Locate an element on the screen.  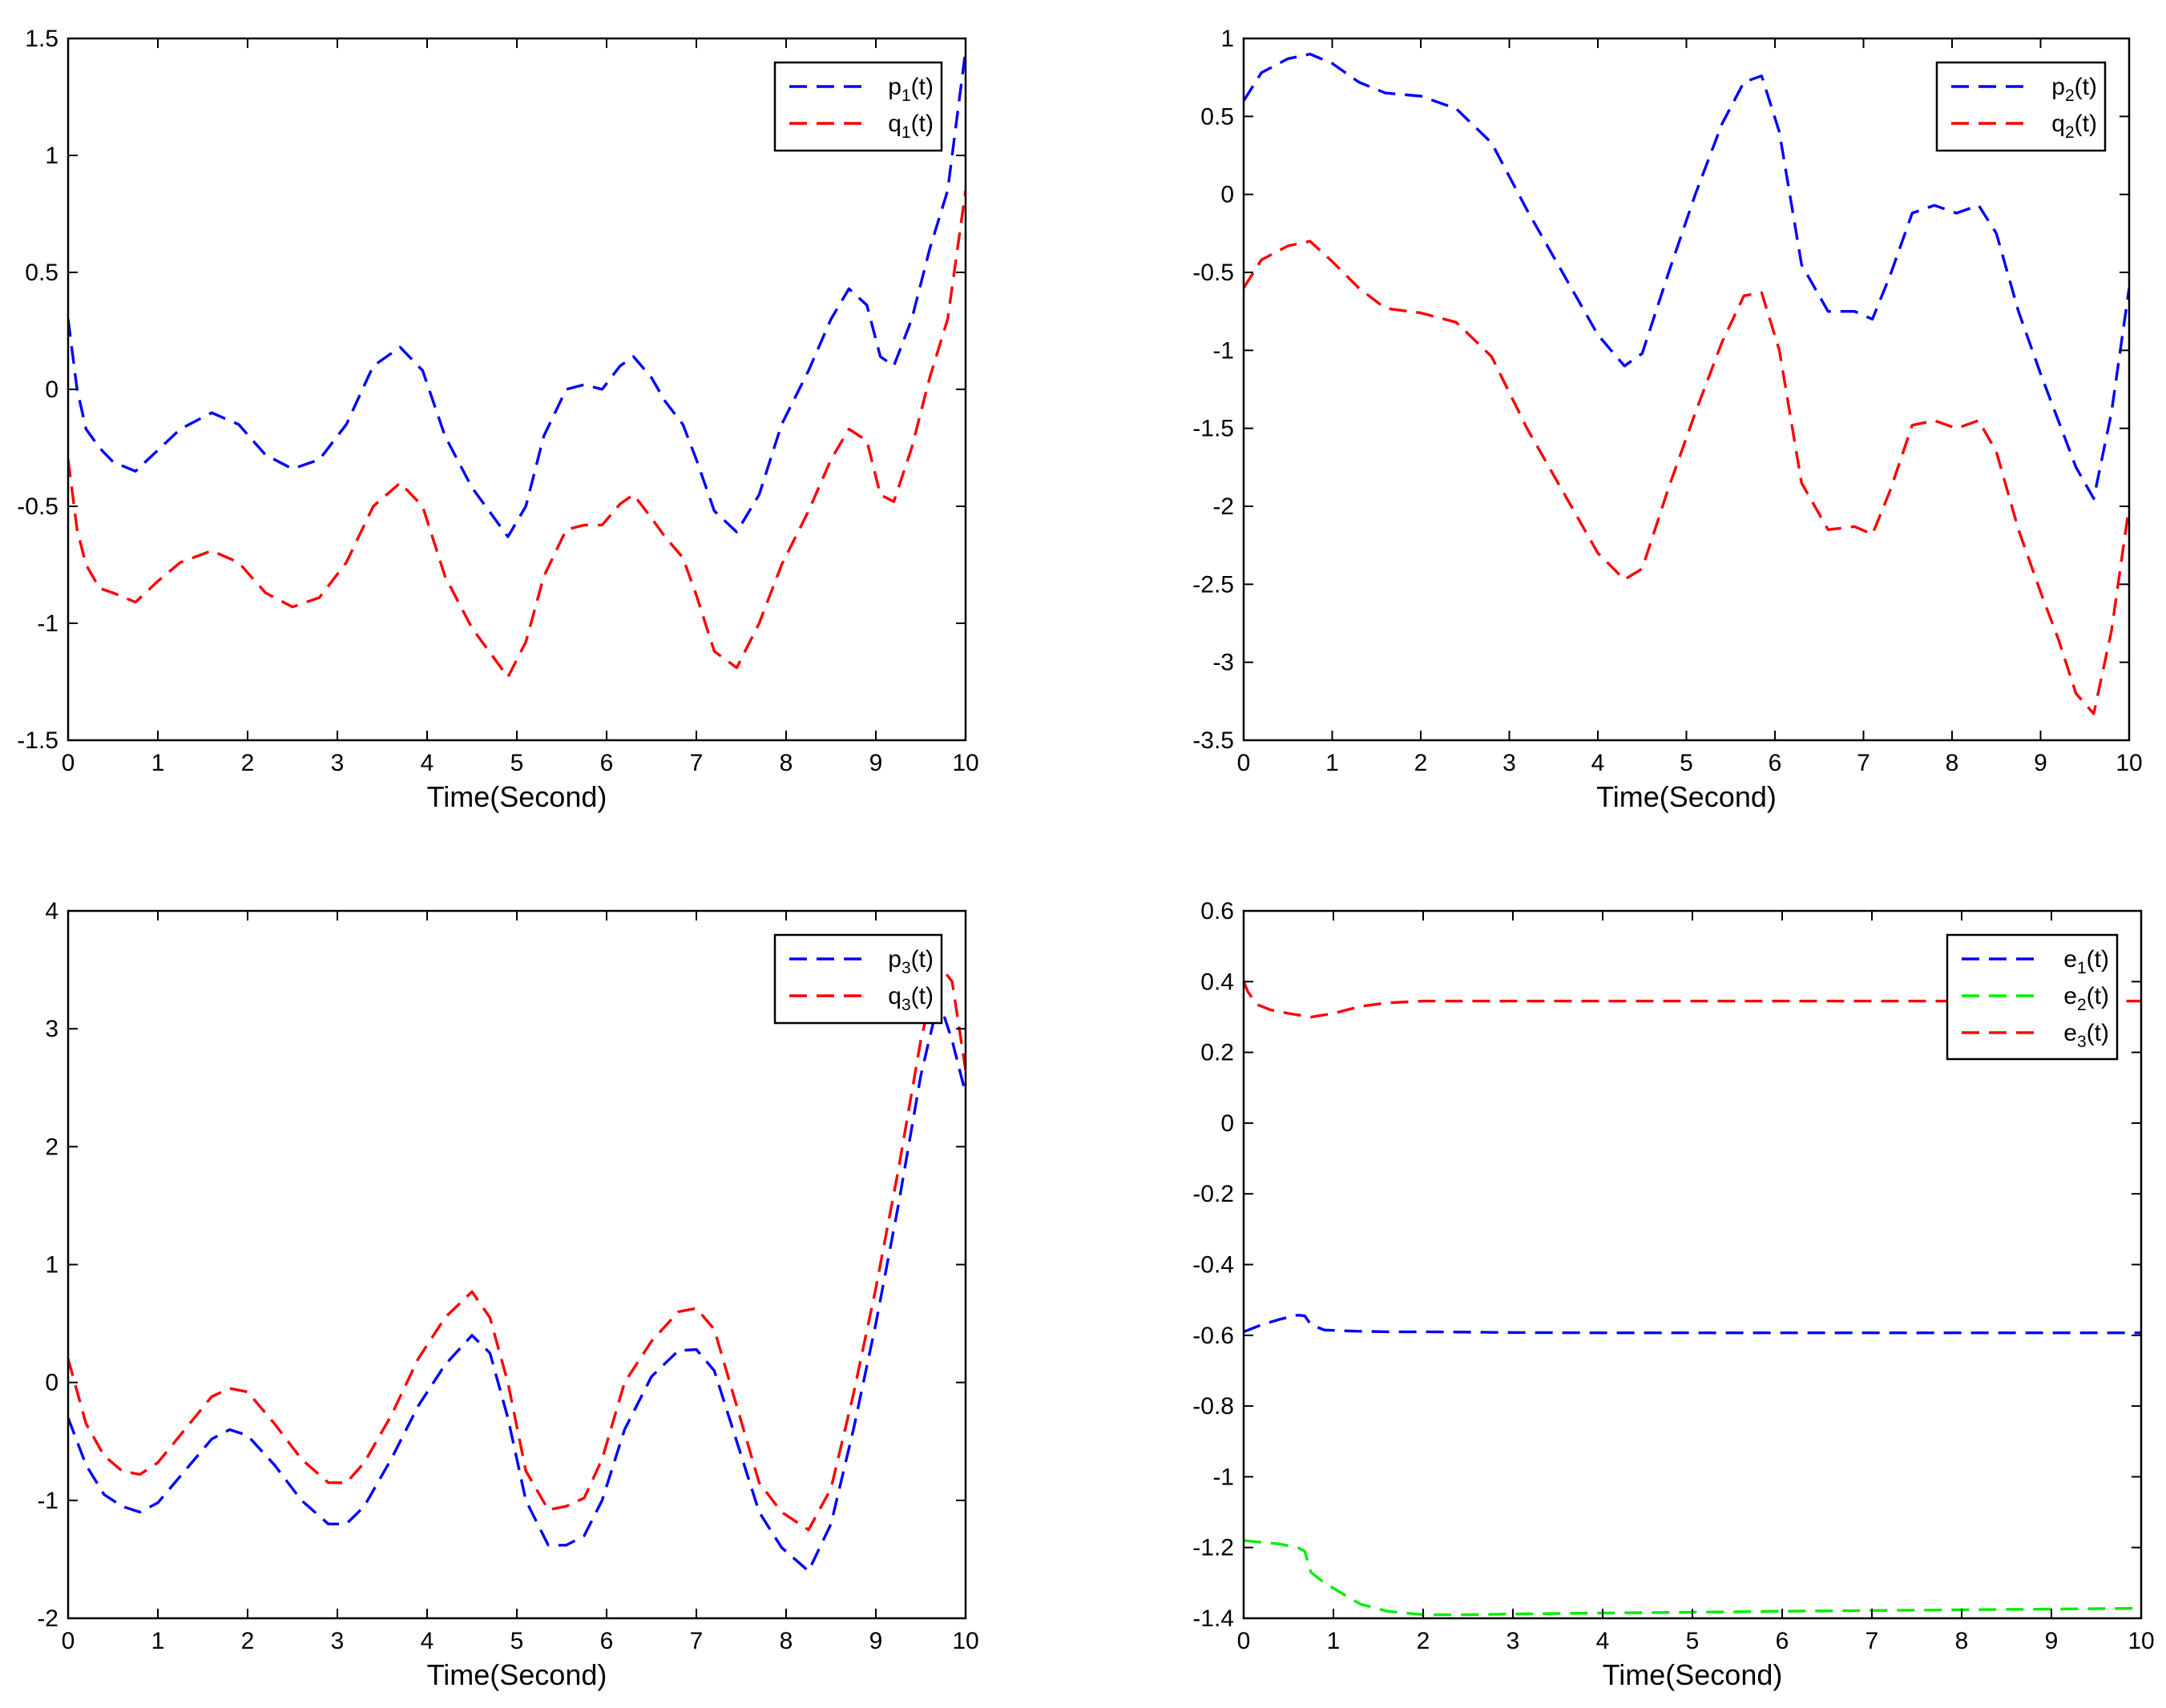
y-tick-label: 0.5 is located at coordinates (41, 273).